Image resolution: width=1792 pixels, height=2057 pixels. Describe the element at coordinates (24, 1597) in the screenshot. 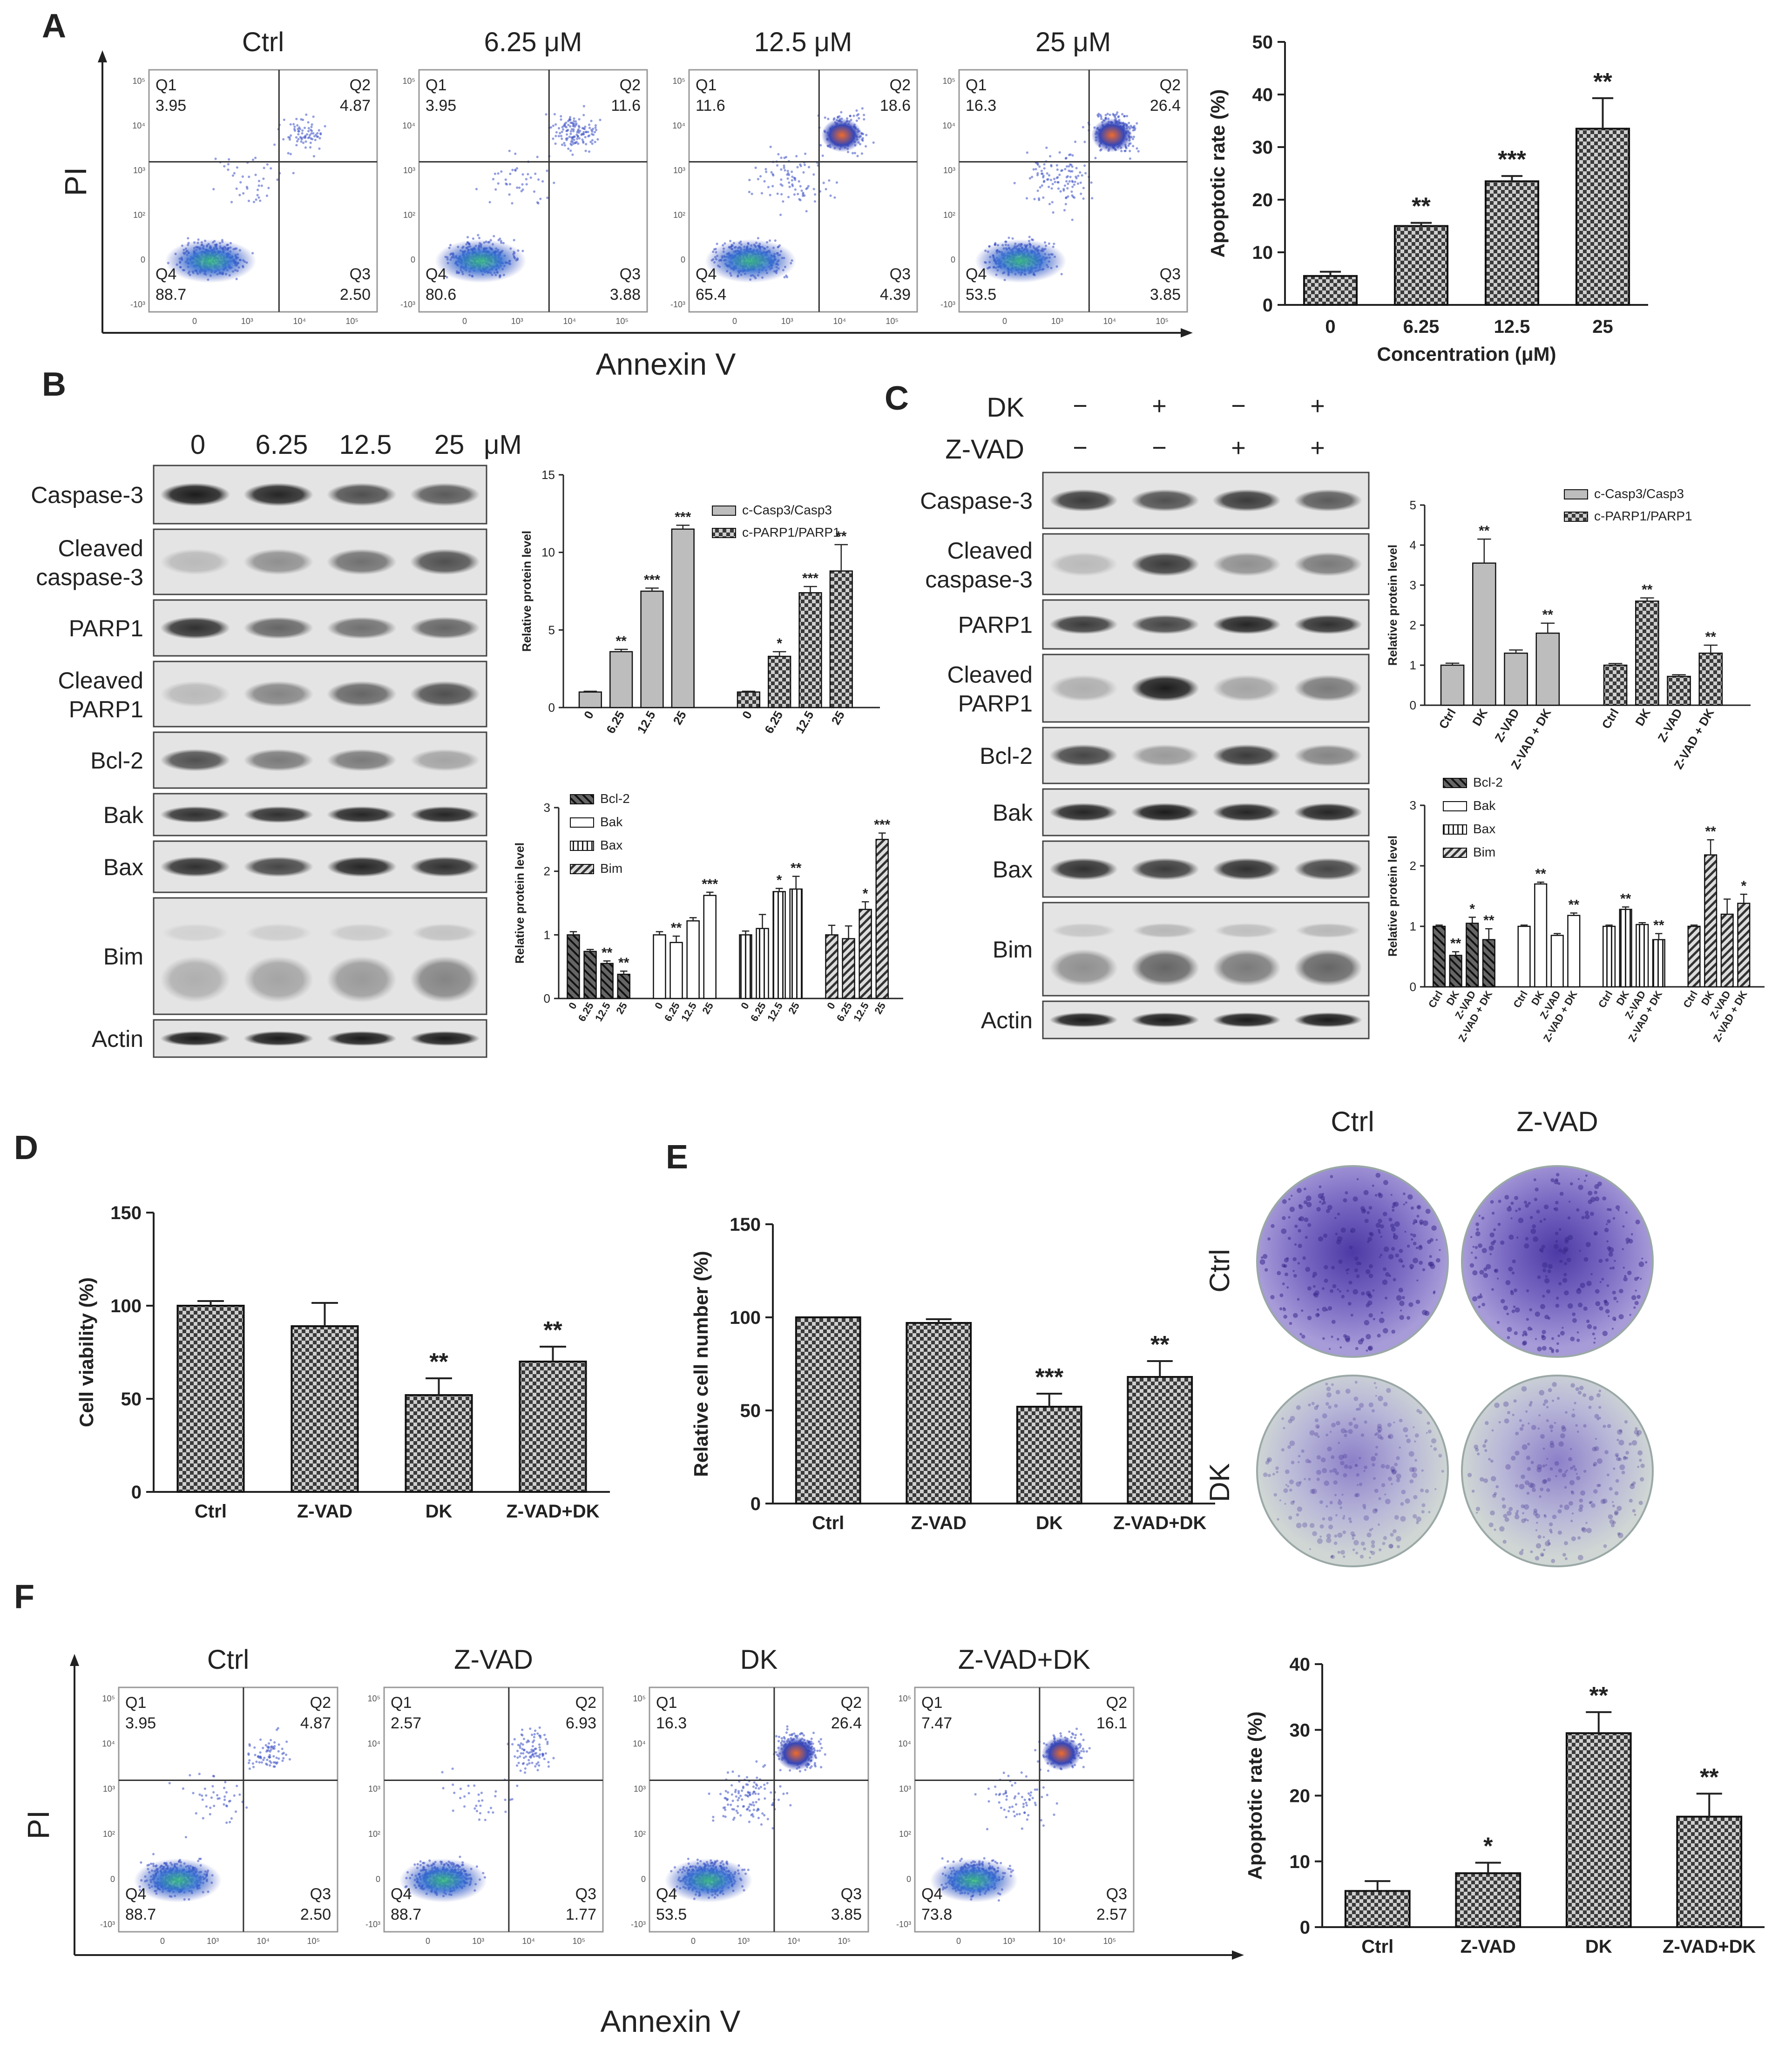

I see `panel-letter-f: F` at that location.